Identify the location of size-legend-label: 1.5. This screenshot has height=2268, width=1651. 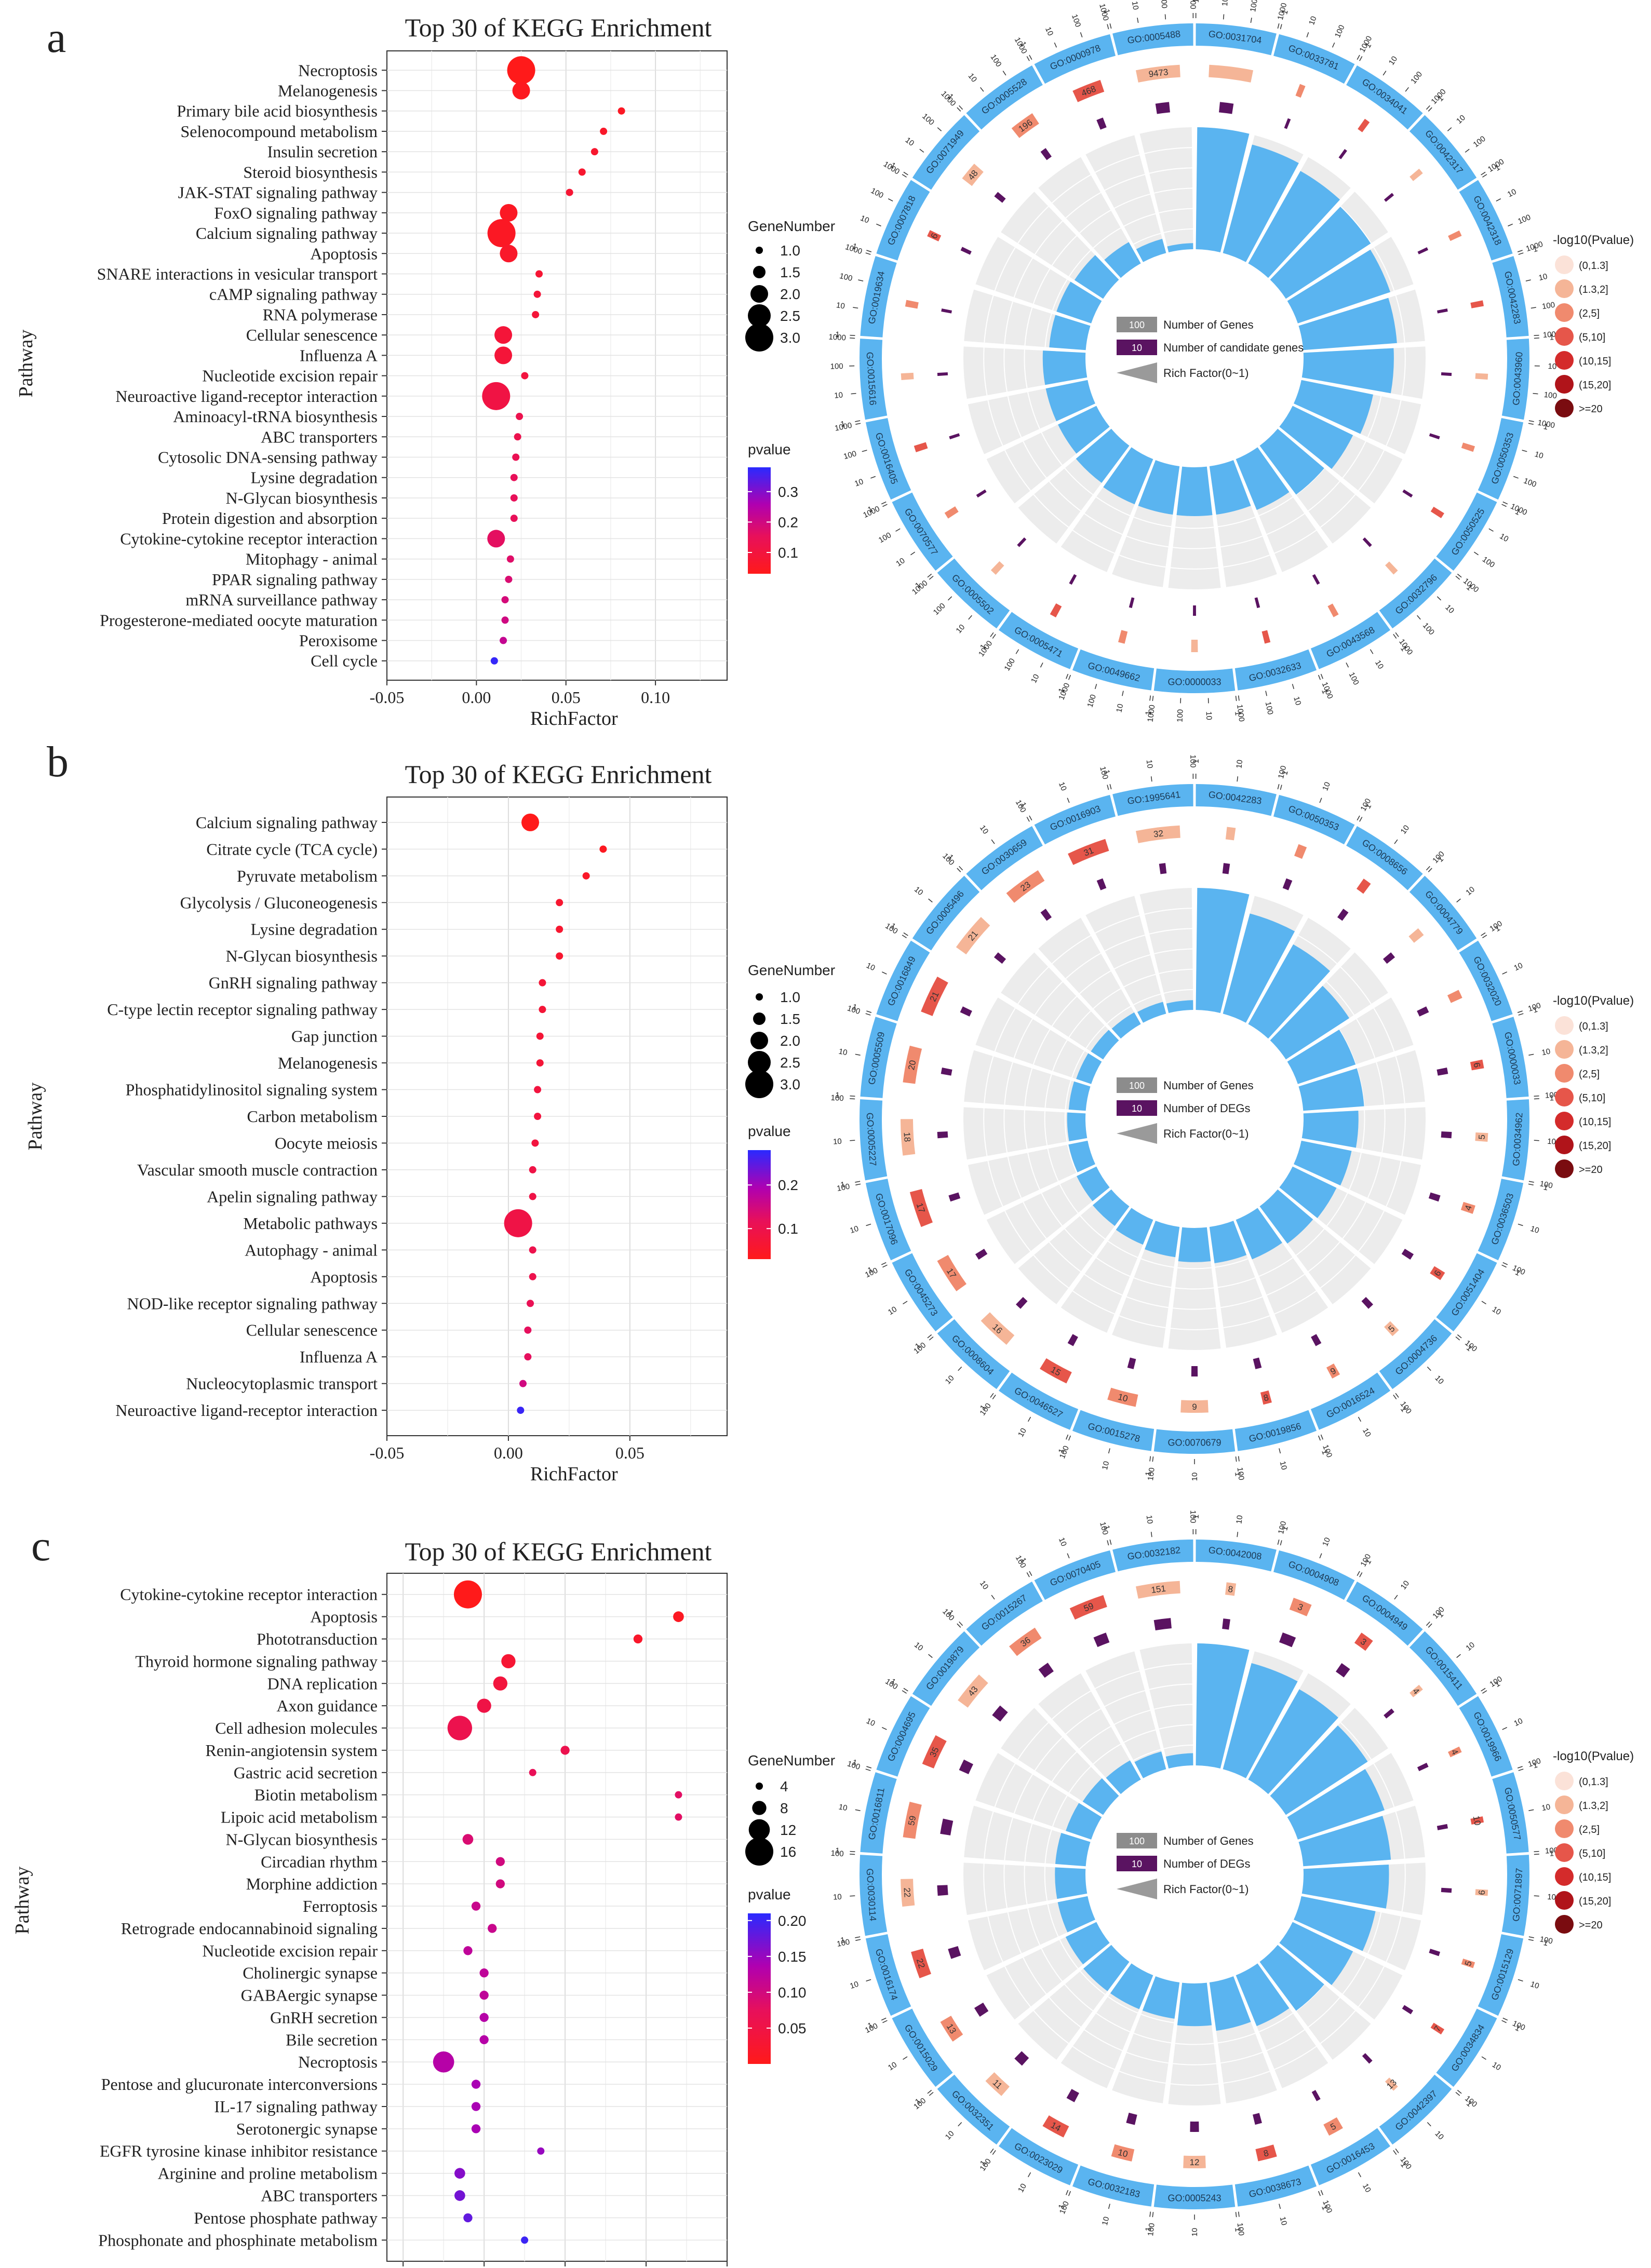
(790, 1019).